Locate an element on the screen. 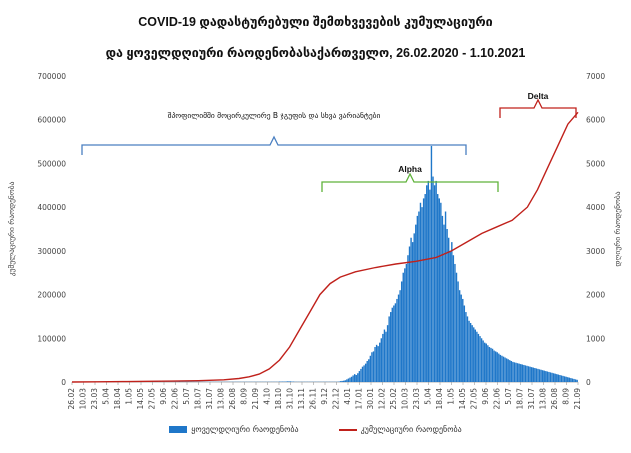  x-tick-label: 26.08 is located at coordinates (554, 399).